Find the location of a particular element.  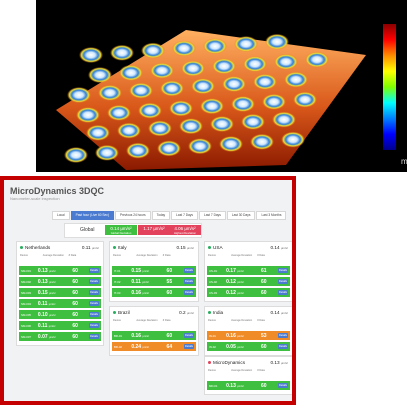

device-row: IT-03 0.16 μm/s² 60 Details is located at coordinates (154, 292).